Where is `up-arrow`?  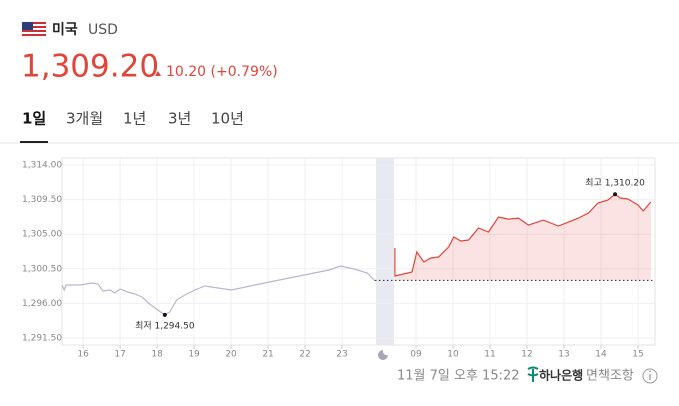 up-arrow is located at coordinates (158, 73).